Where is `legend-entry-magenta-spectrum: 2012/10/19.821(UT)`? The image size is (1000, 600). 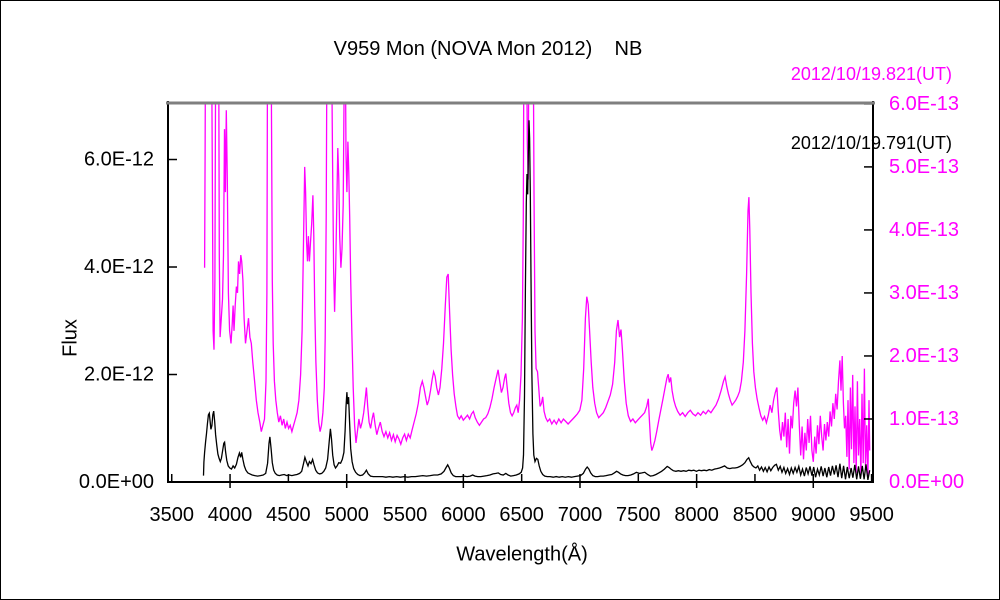
legend-entry-magenta-spectrum: 2012/10/19.821(UT) is located at coordinates (871, 74).